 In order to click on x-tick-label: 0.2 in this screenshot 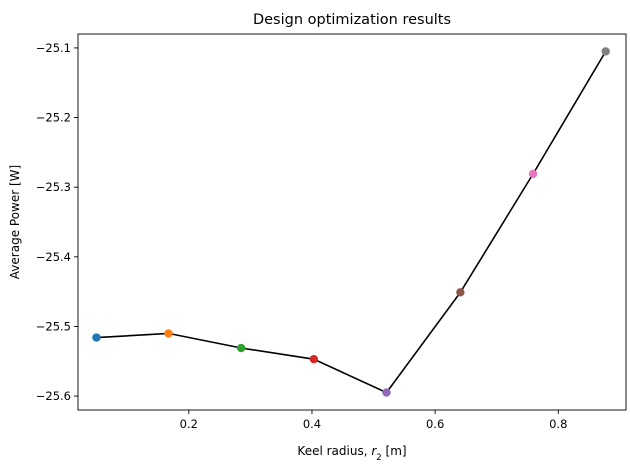, I will do `click(189, 424)`.